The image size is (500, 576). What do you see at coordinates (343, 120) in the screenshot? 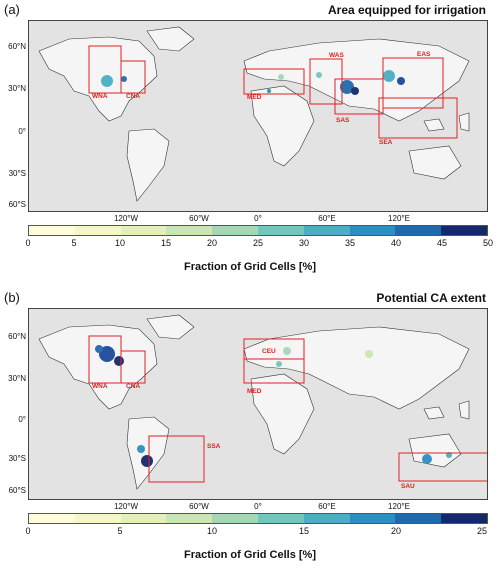
I see `region-label: SAS` at bounding box center [343, 120].